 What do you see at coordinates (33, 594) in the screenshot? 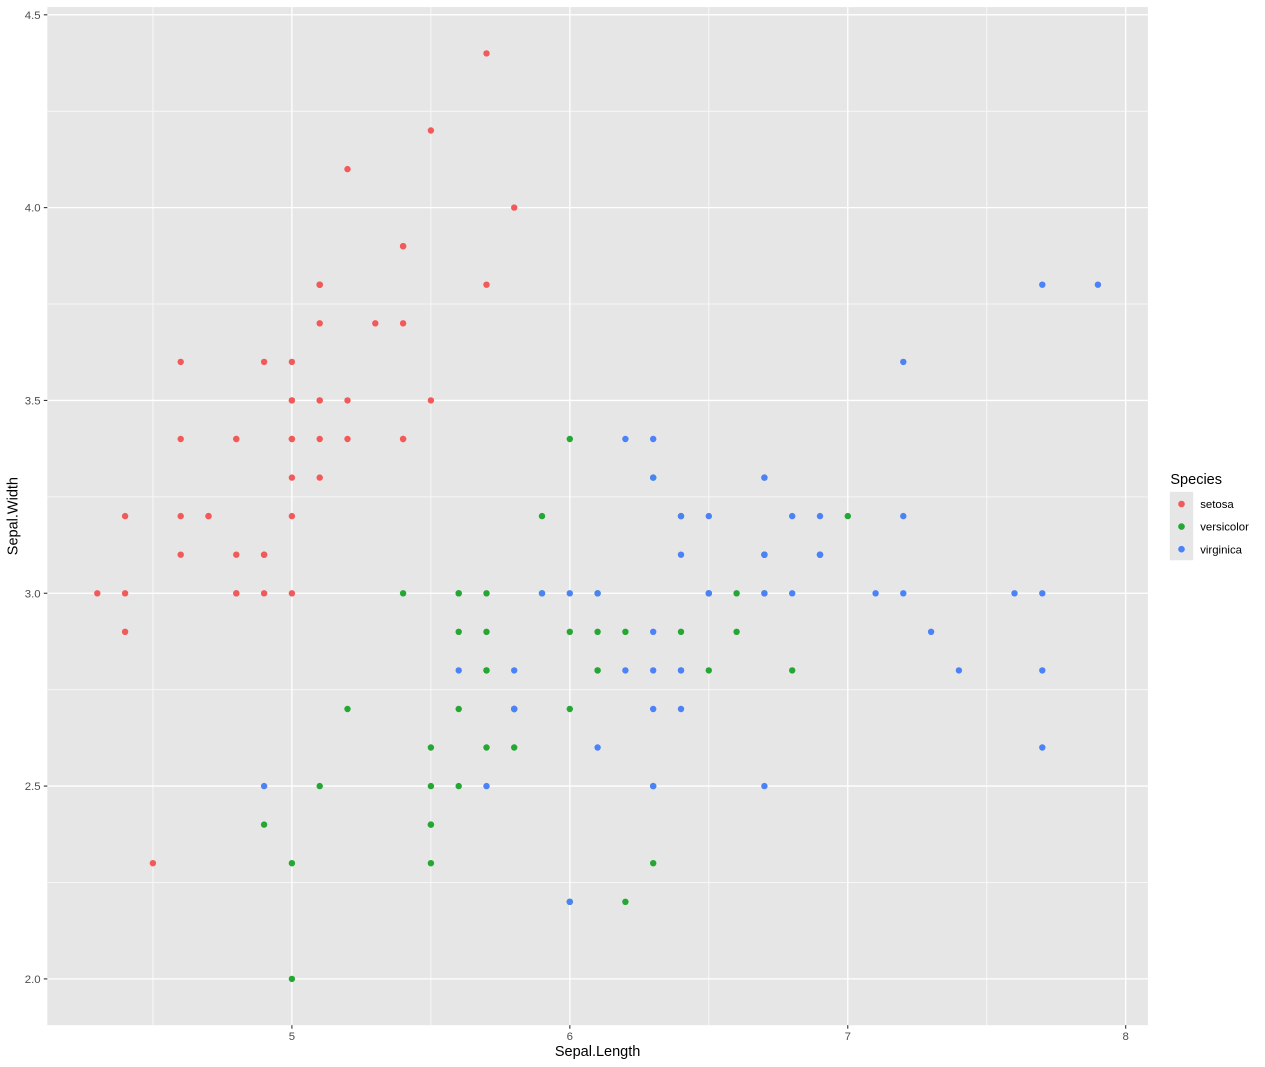
I see `svg-text: 3.0` at bounding box center [33, 594].